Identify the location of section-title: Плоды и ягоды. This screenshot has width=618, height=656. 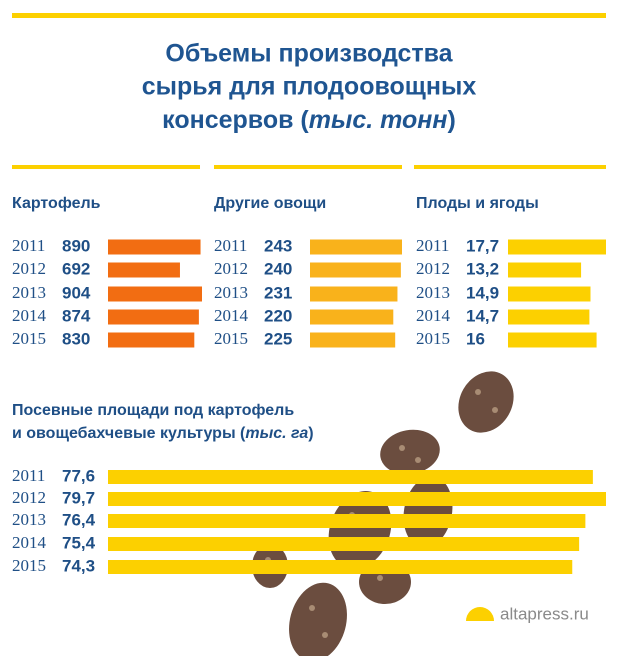
(477, 203).